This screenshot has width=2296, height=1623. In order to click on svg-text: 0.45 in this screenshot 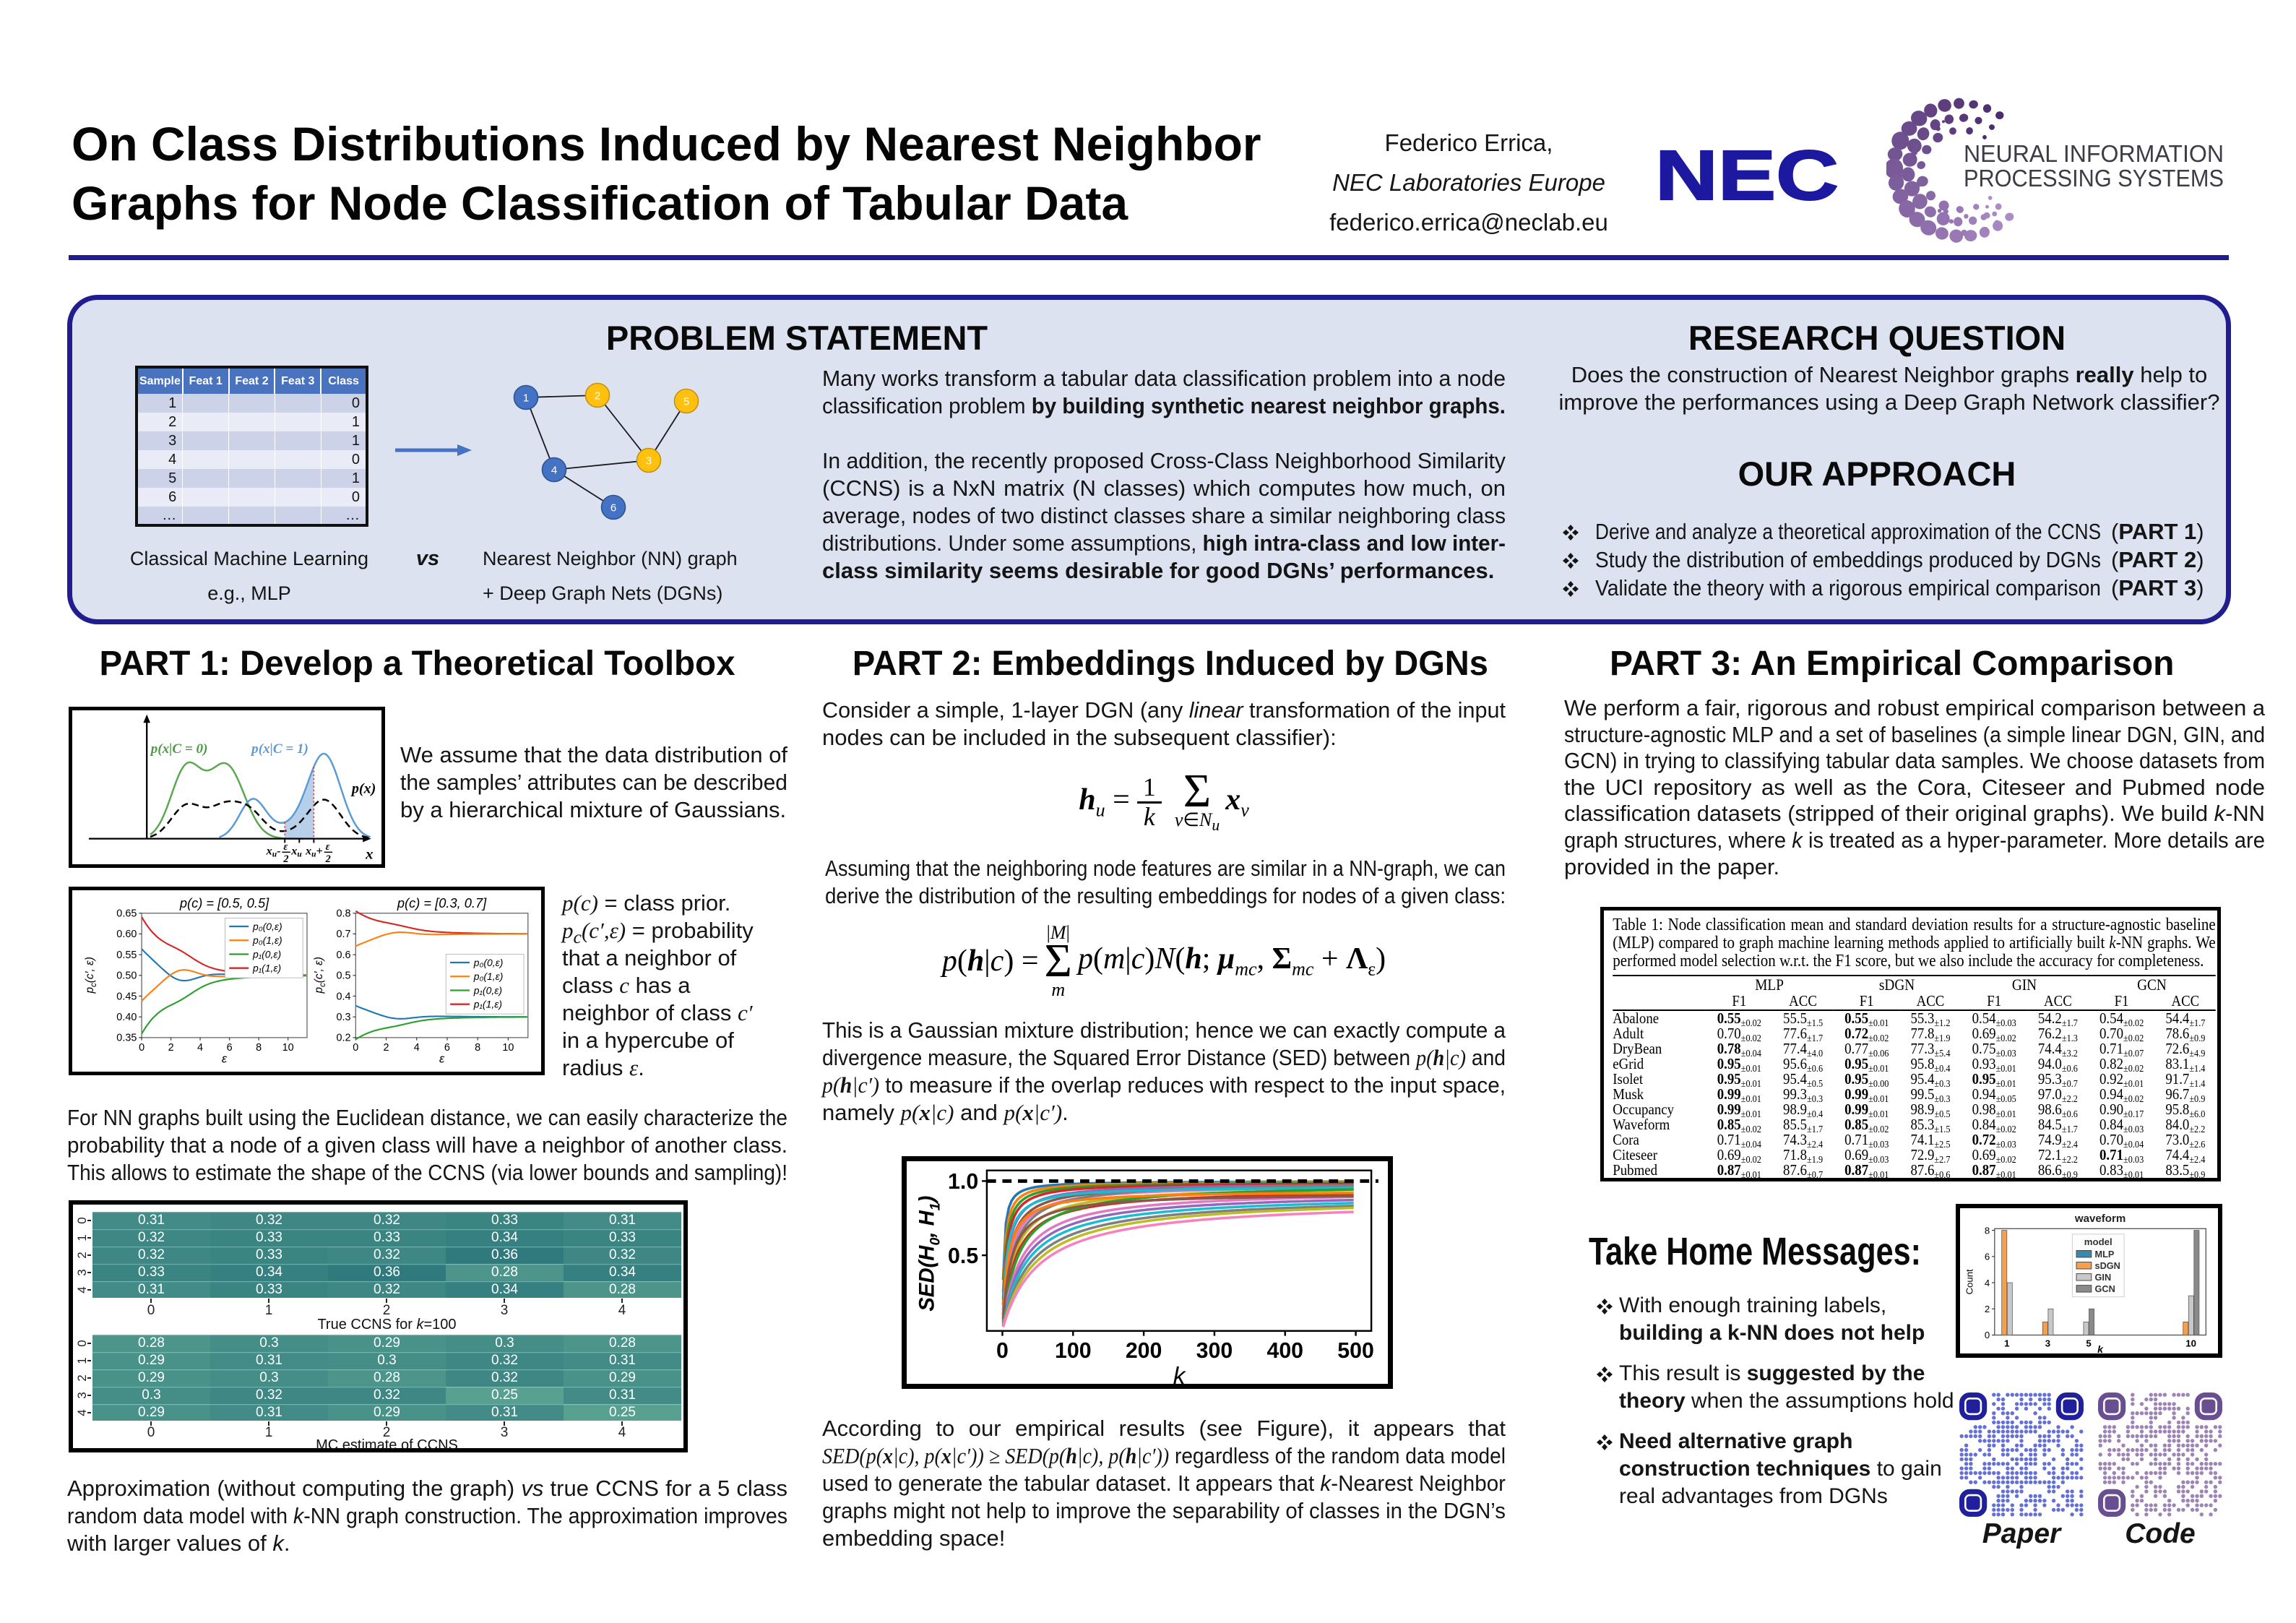, I will do `click(126, 996)`.